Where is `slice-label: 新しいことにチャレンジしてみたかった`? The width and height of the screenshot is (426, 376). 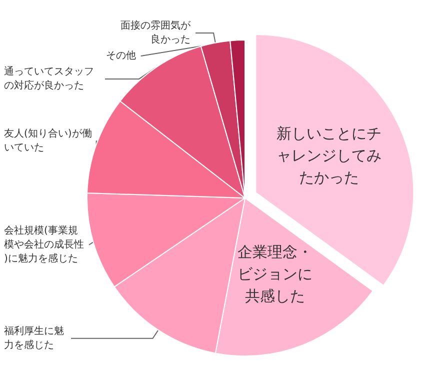
slice-label: 新しいことにチャレンジしてみたかった is located at coordinates (329, 155).